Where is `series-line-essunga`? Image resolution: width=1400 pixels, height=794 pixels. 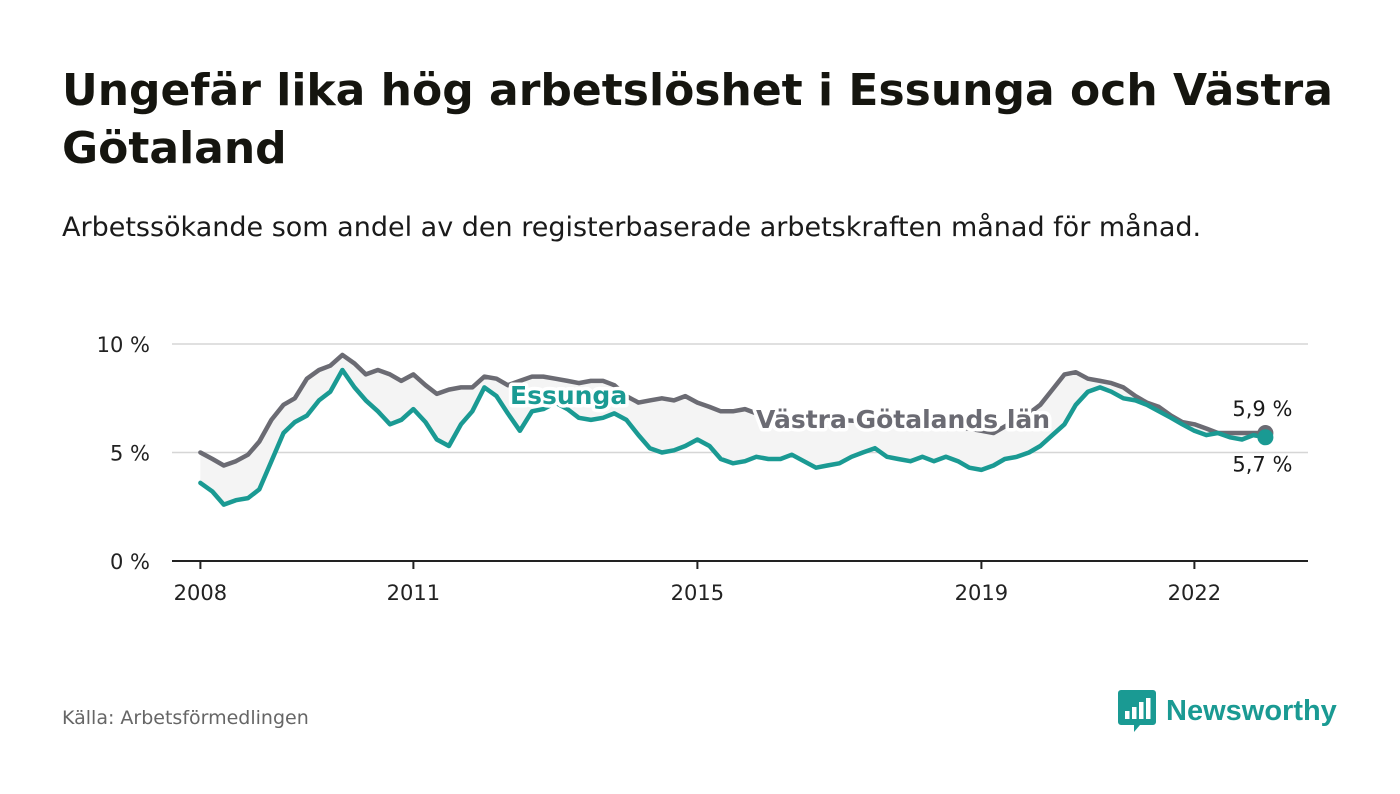 series-line-essunga is located at coordinates (733, 437).